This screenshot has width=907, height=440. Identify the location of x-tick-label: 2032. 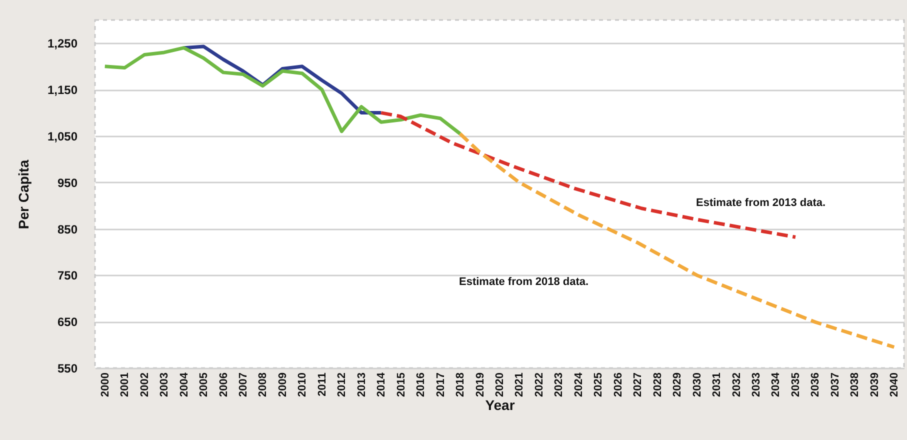
(736, 384).